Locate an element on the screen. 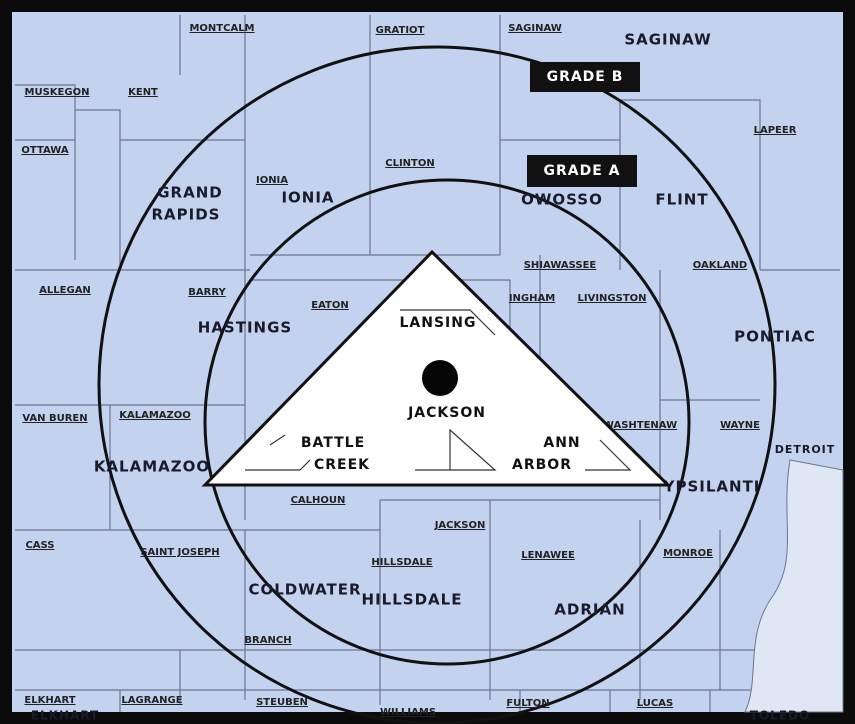 The width and height of the screenshot is (855, 724). county-label: SHIAWASSEE is located at coordinates (560, 265).